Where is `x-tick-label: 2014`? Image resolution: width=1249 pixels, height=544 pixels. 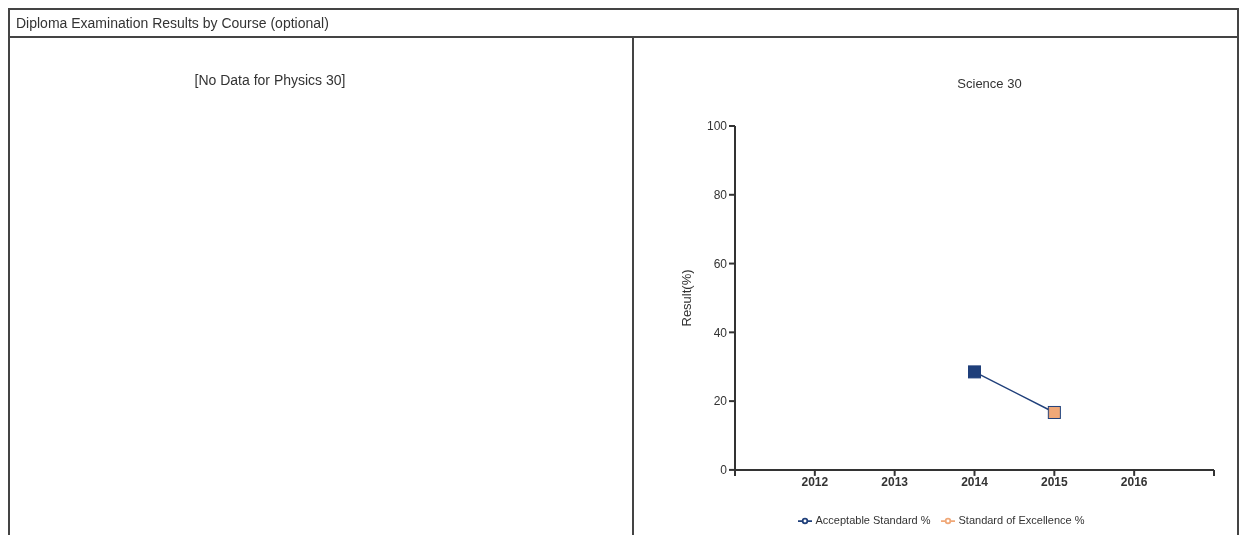 x-tick-label: 2014 is located at coordinates (975, 482).